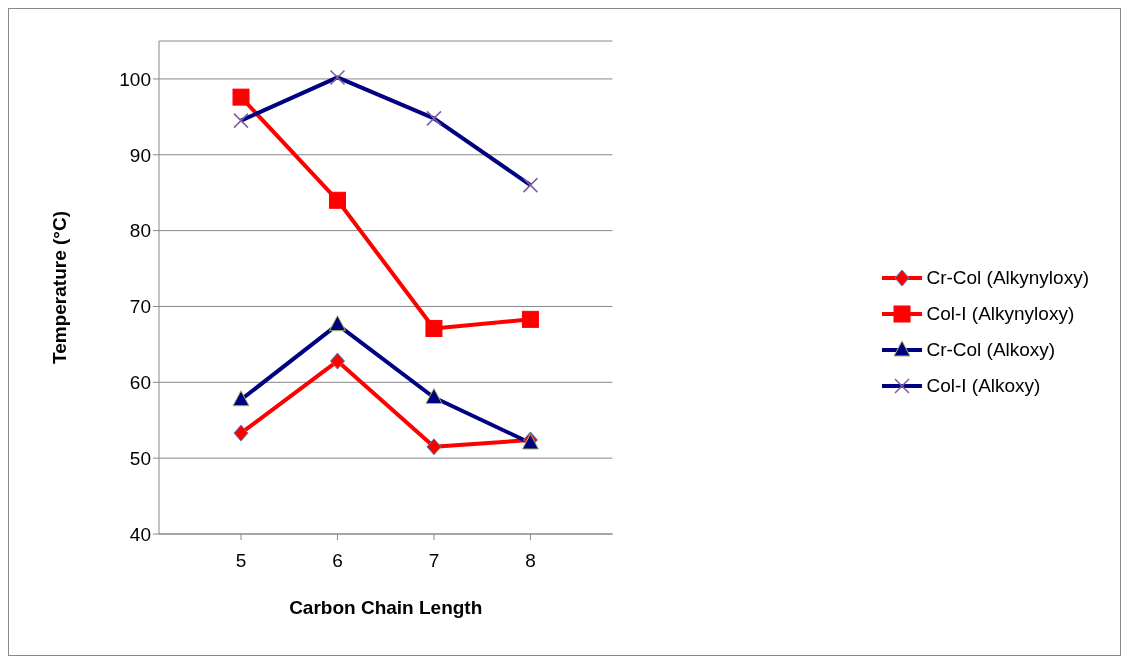  I want to click on legend-label: Col-I (Alkynyloxy), so click(1000, 313).